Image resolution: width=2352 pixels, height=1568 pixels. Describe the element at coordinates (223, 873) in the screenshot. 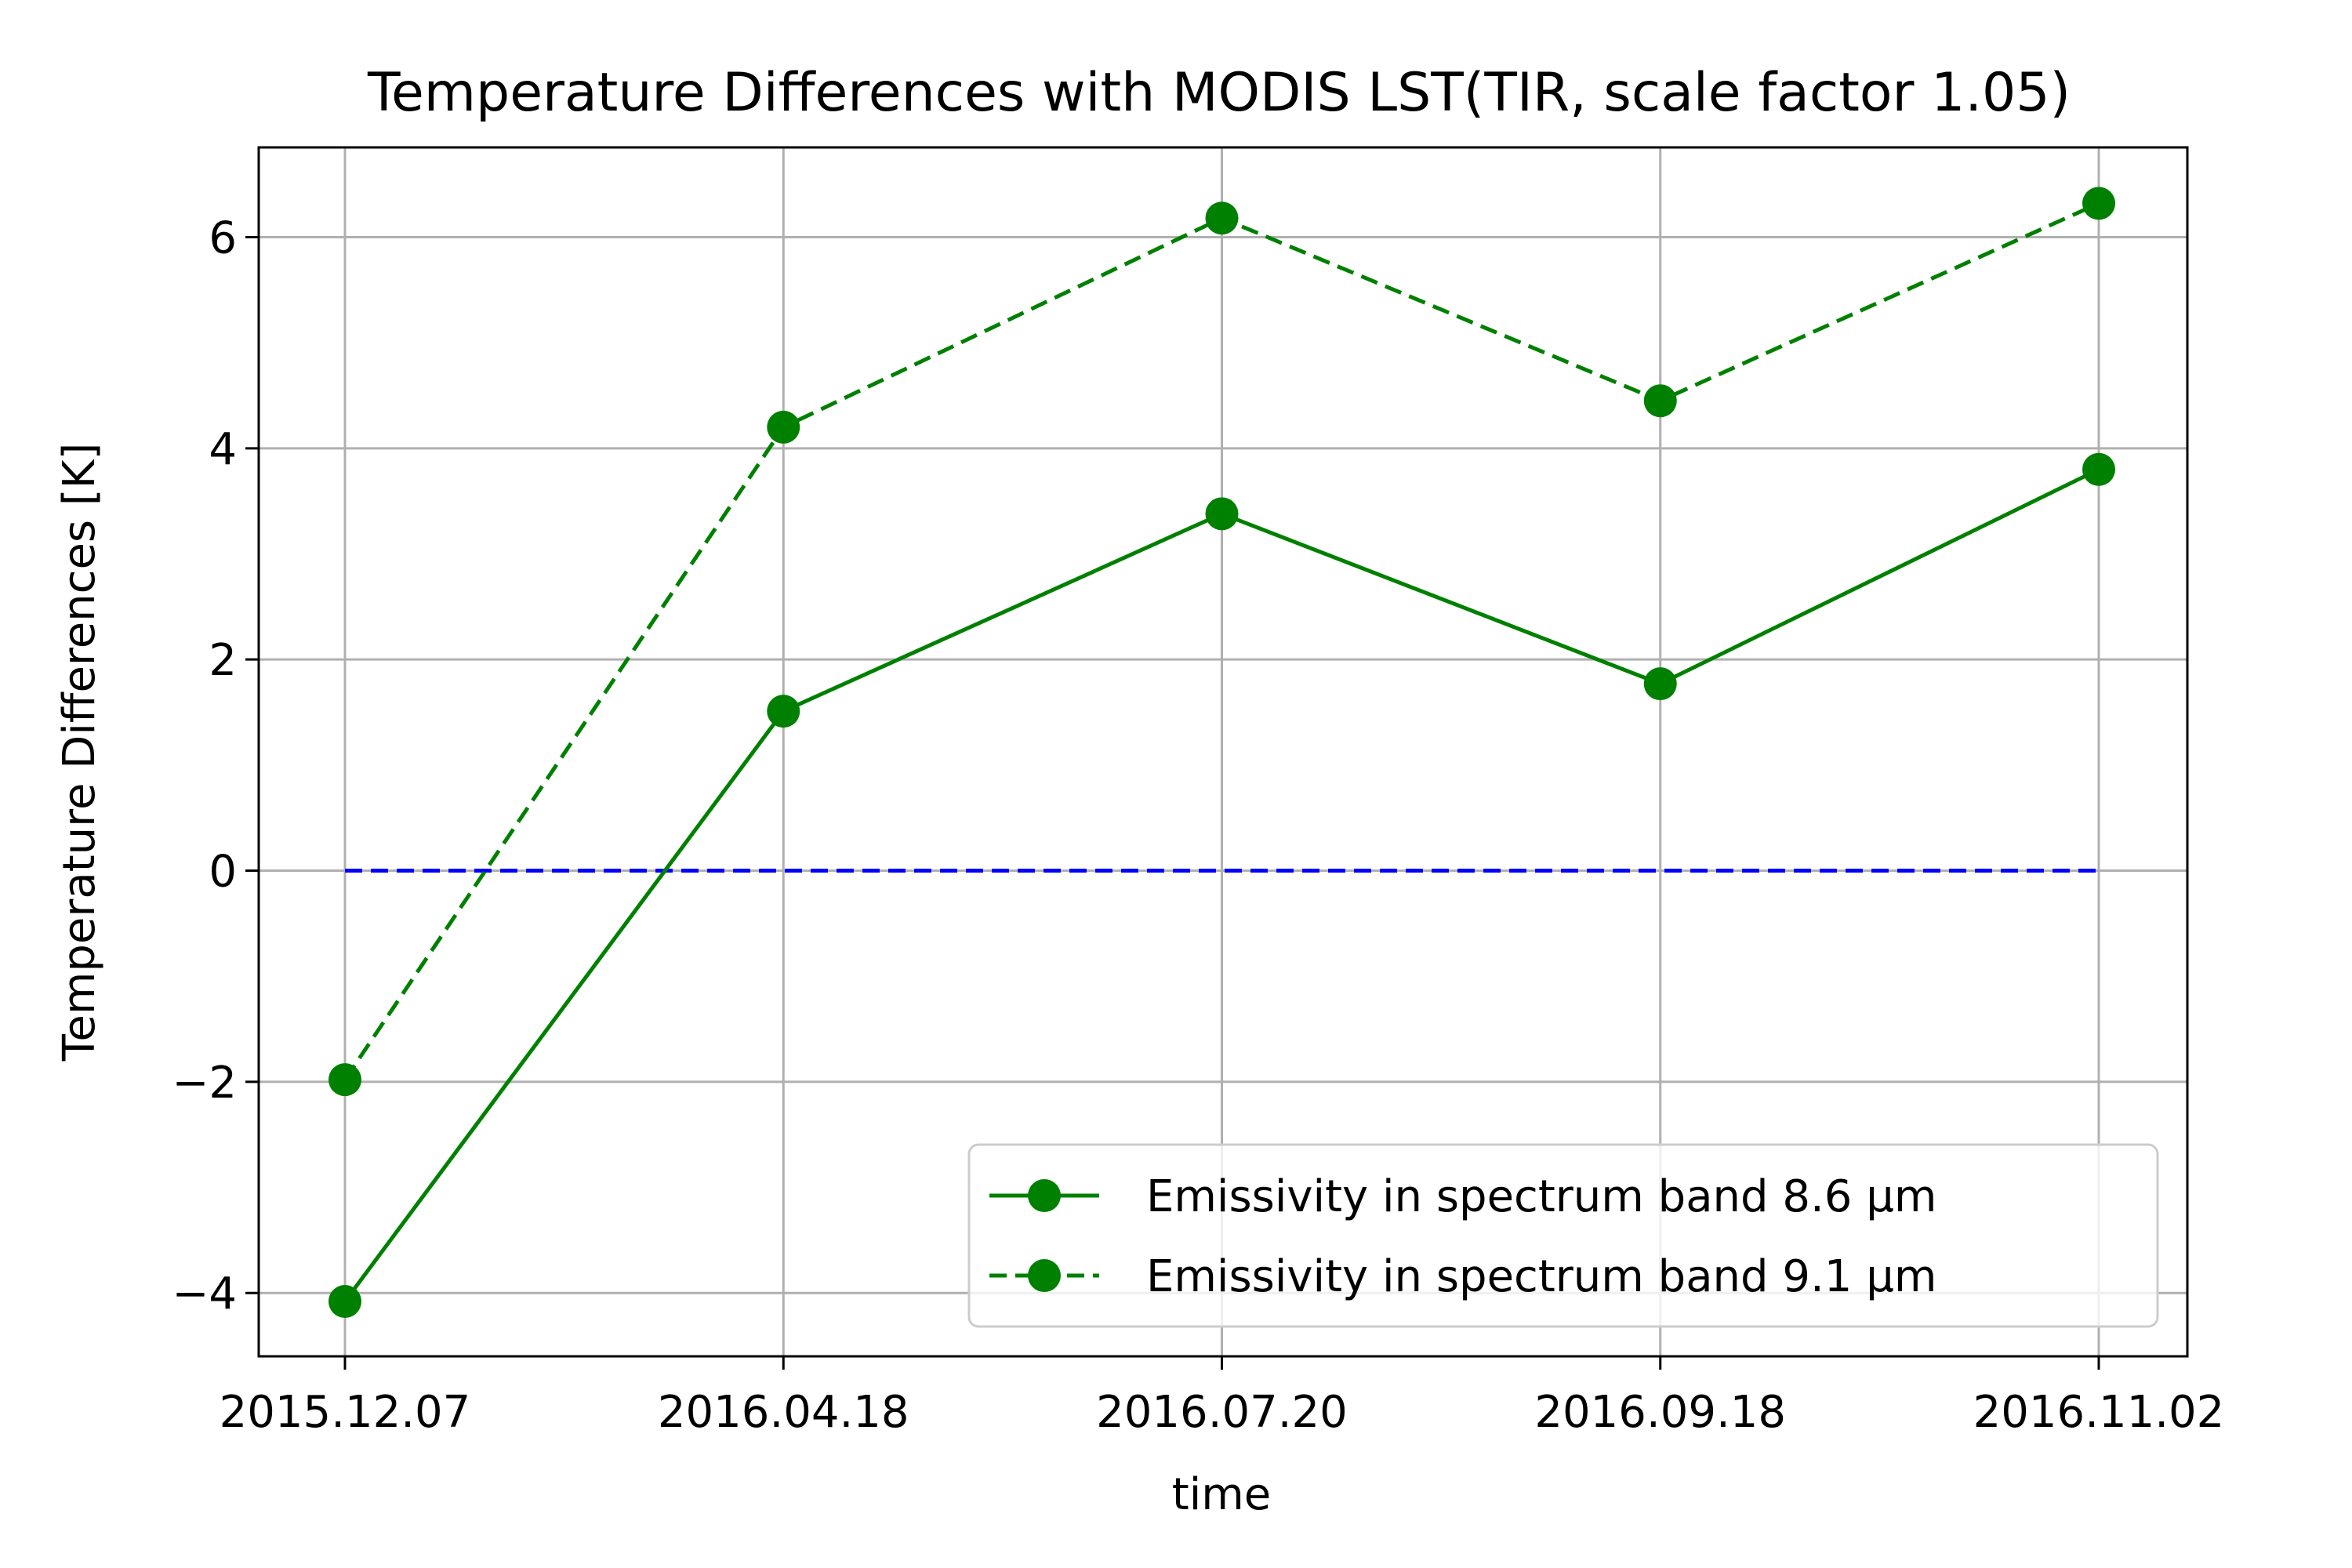

I see `y-tick-label: 0` at that location.